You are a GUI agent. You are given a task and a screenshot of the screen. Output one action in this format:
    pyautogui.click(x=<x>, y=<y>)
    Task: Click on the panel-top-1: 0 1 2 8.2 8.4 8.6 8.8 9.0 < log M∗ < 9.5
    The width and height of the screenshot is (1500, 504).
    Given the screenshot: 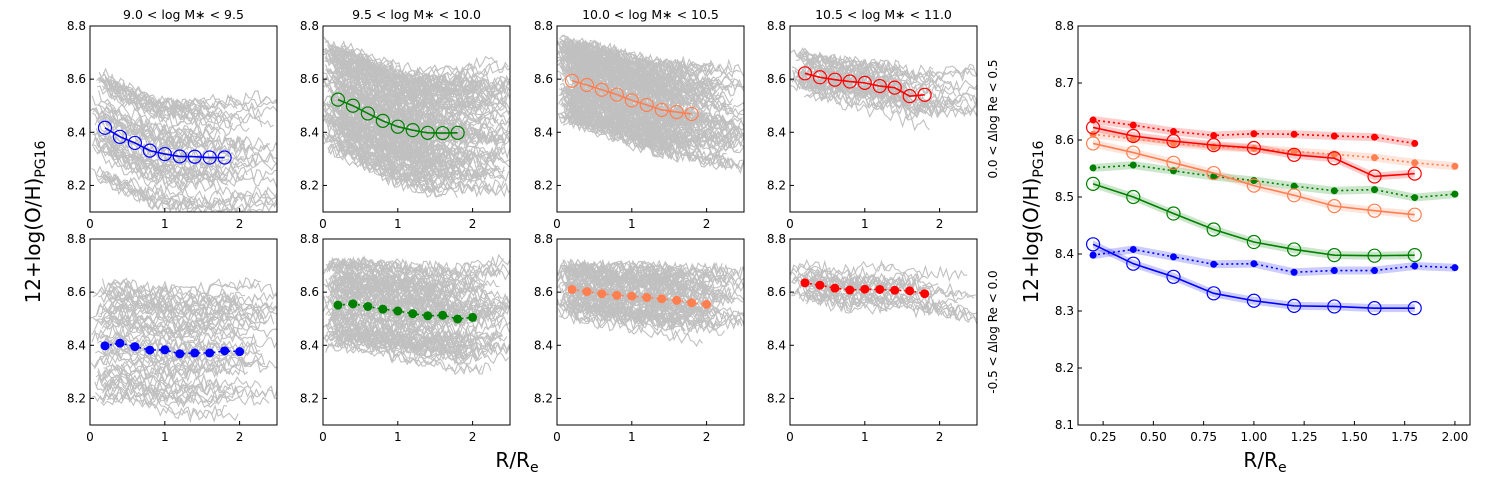 What is the action you would take?
    pyautogui.click(x=172, y=119)
    